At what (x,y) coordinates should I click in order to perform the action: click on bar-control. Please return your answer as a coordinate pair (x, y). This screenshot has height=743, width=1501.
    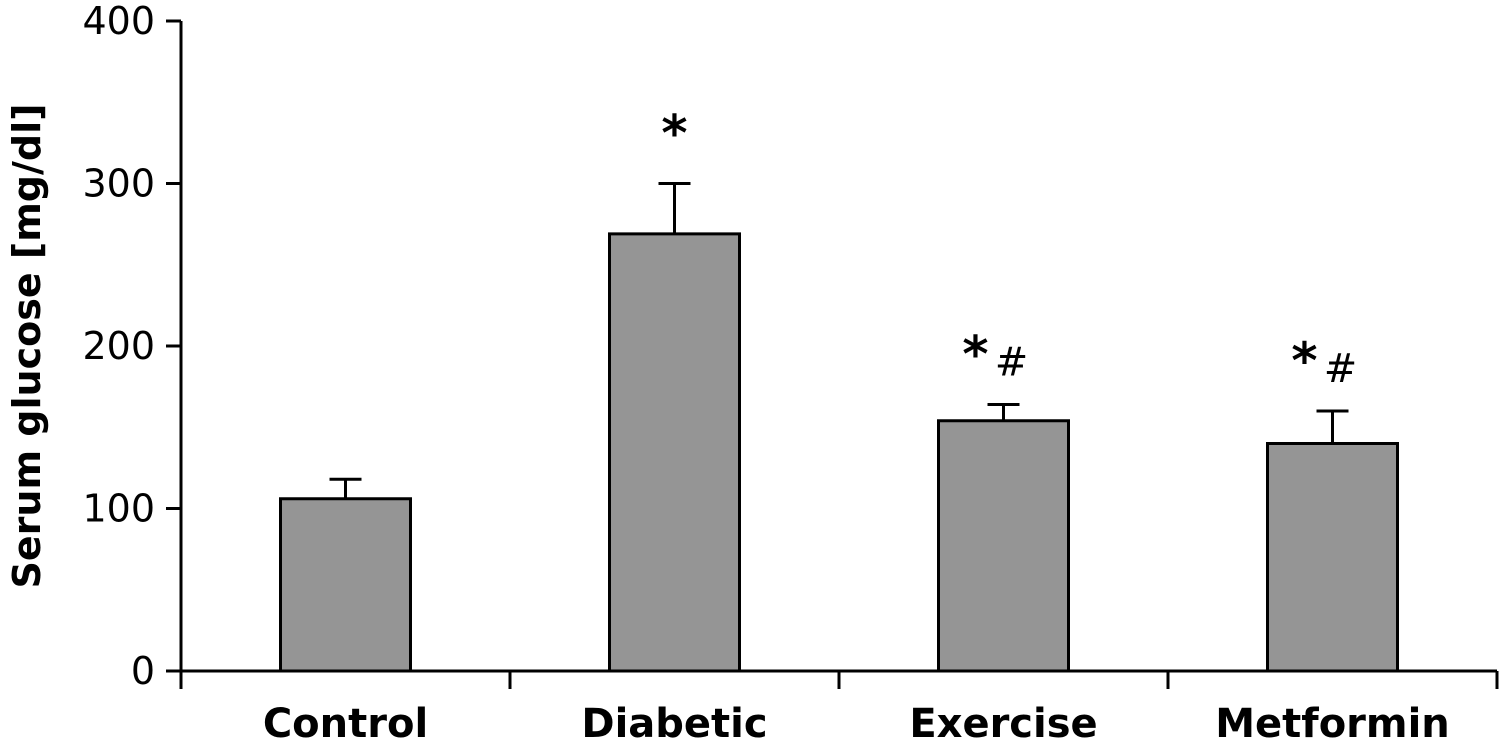
    Looking at the image, I should click on (345, 585).